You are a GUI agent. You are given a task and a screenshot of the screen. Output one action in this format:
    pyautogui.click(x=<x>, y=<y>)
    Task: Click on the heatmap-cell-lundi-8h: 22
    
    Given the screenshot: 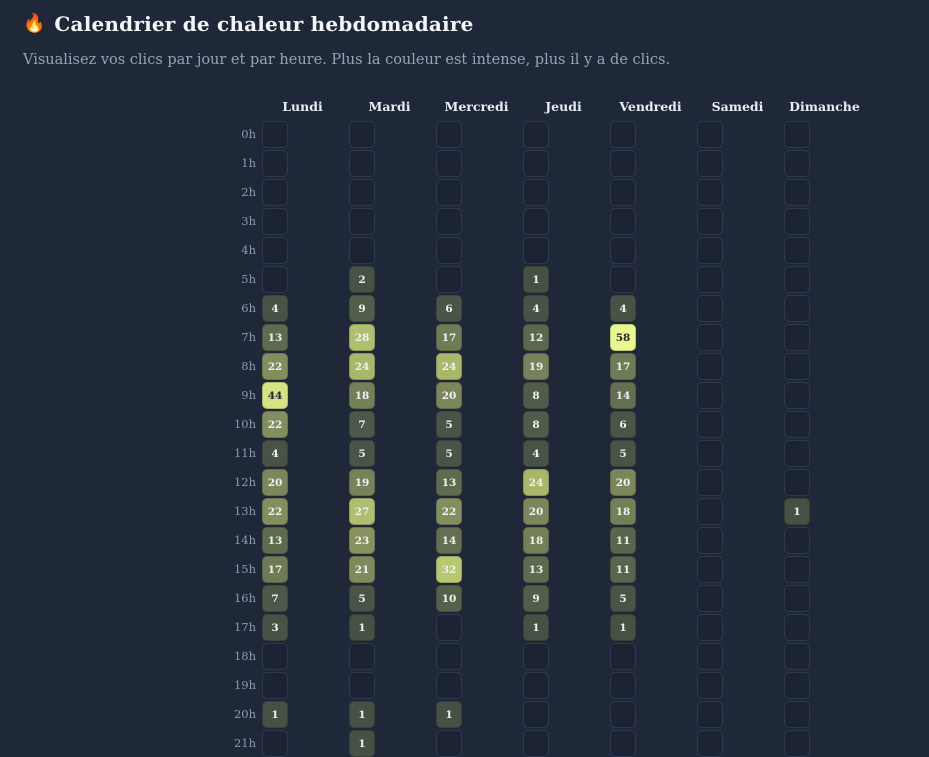 What is the action you would take?
    pyautogui.click(x=275, y=366)
    